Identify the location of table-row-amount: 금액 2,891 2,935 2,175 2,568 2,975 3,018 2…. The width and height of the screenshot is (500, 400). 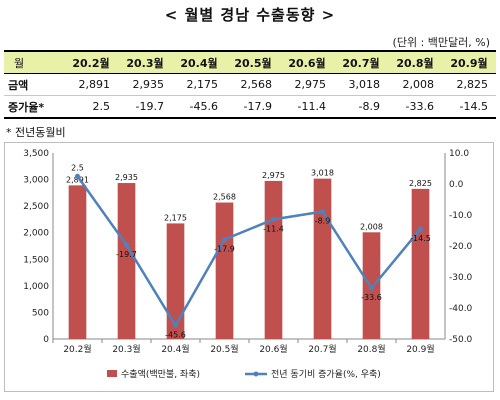
(250, 84).